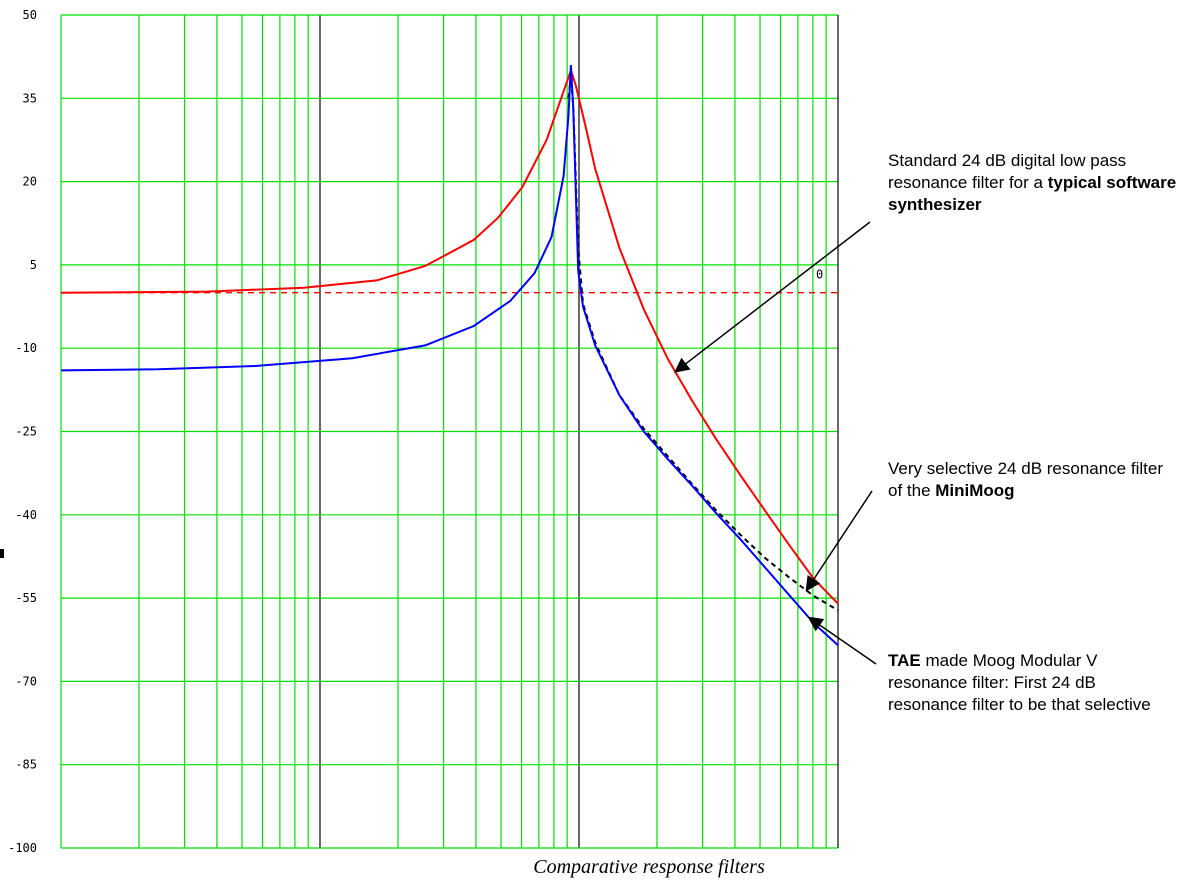 This screenshot has width=1179, height=892. I want to click on y-tick-label: 50, so click(30, 15).